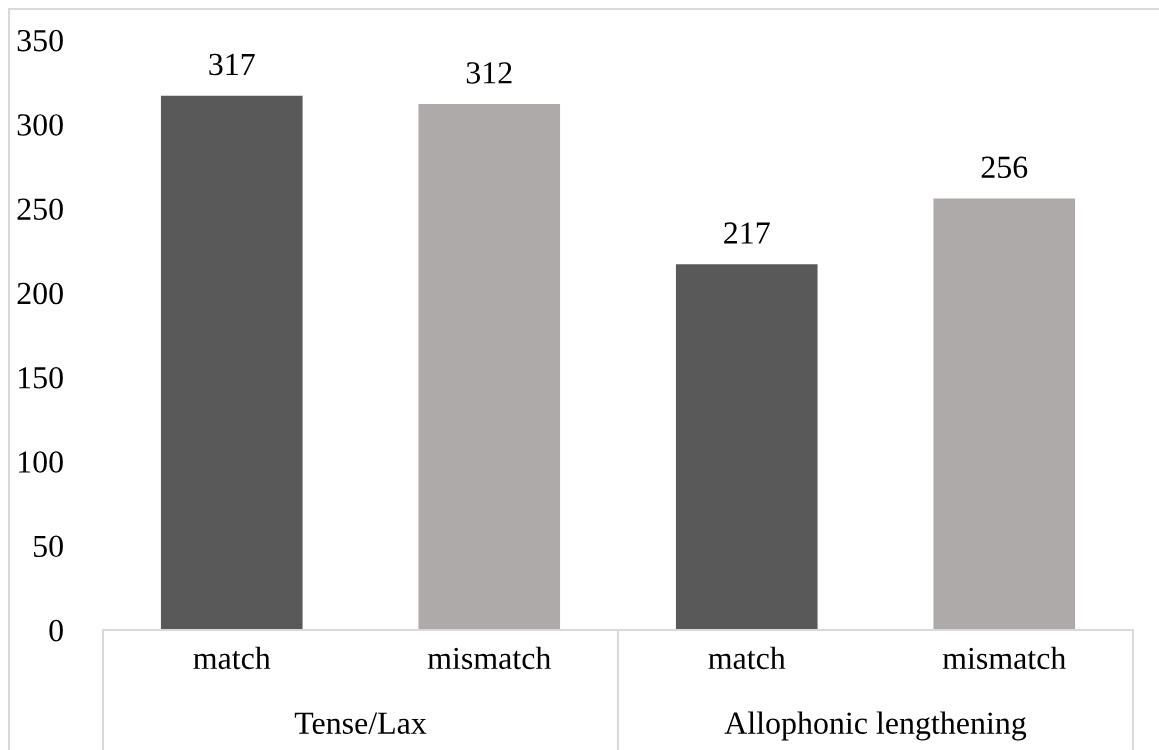 This screenshot has height=750, width=1159. Describe the element at coordinates (41, 462) in the screenshot. I see `y-tick-label: 100` at that location.